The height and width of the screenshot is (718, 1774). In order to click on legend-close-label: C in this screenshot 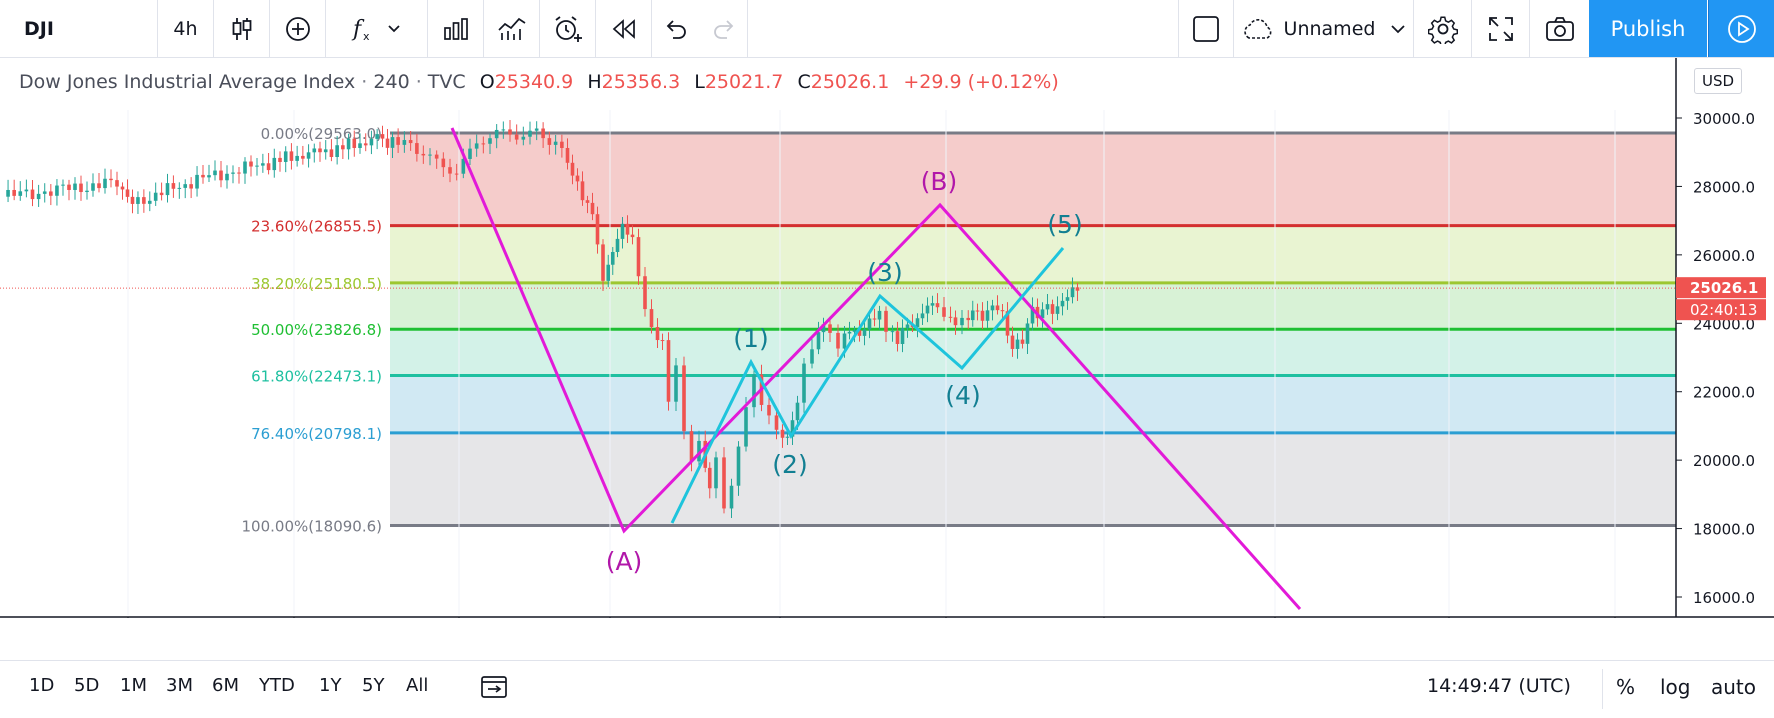, I will do `click(804, 82)`.